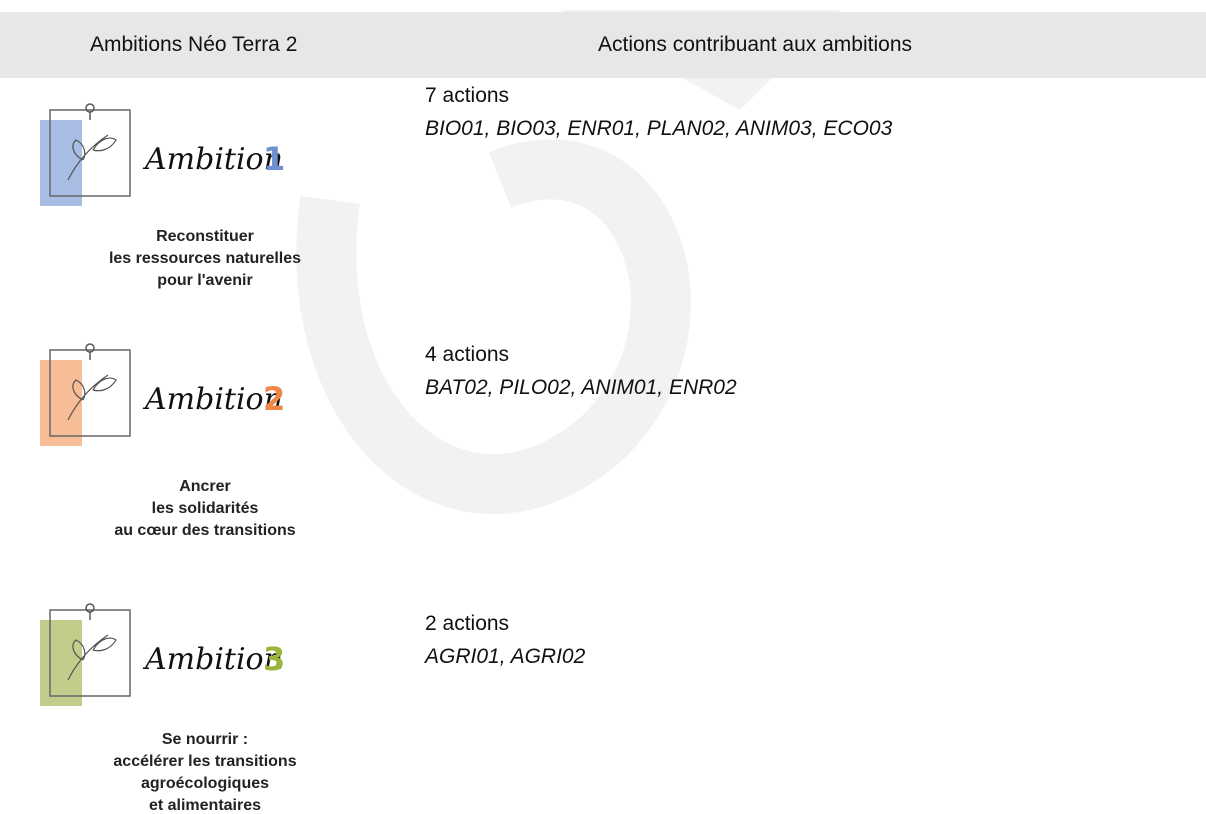 Image resolution: width=1206 pixels, height=814 pixels. I want to click on action-codes: AGRI01, AGRI02, so click(505, 656).